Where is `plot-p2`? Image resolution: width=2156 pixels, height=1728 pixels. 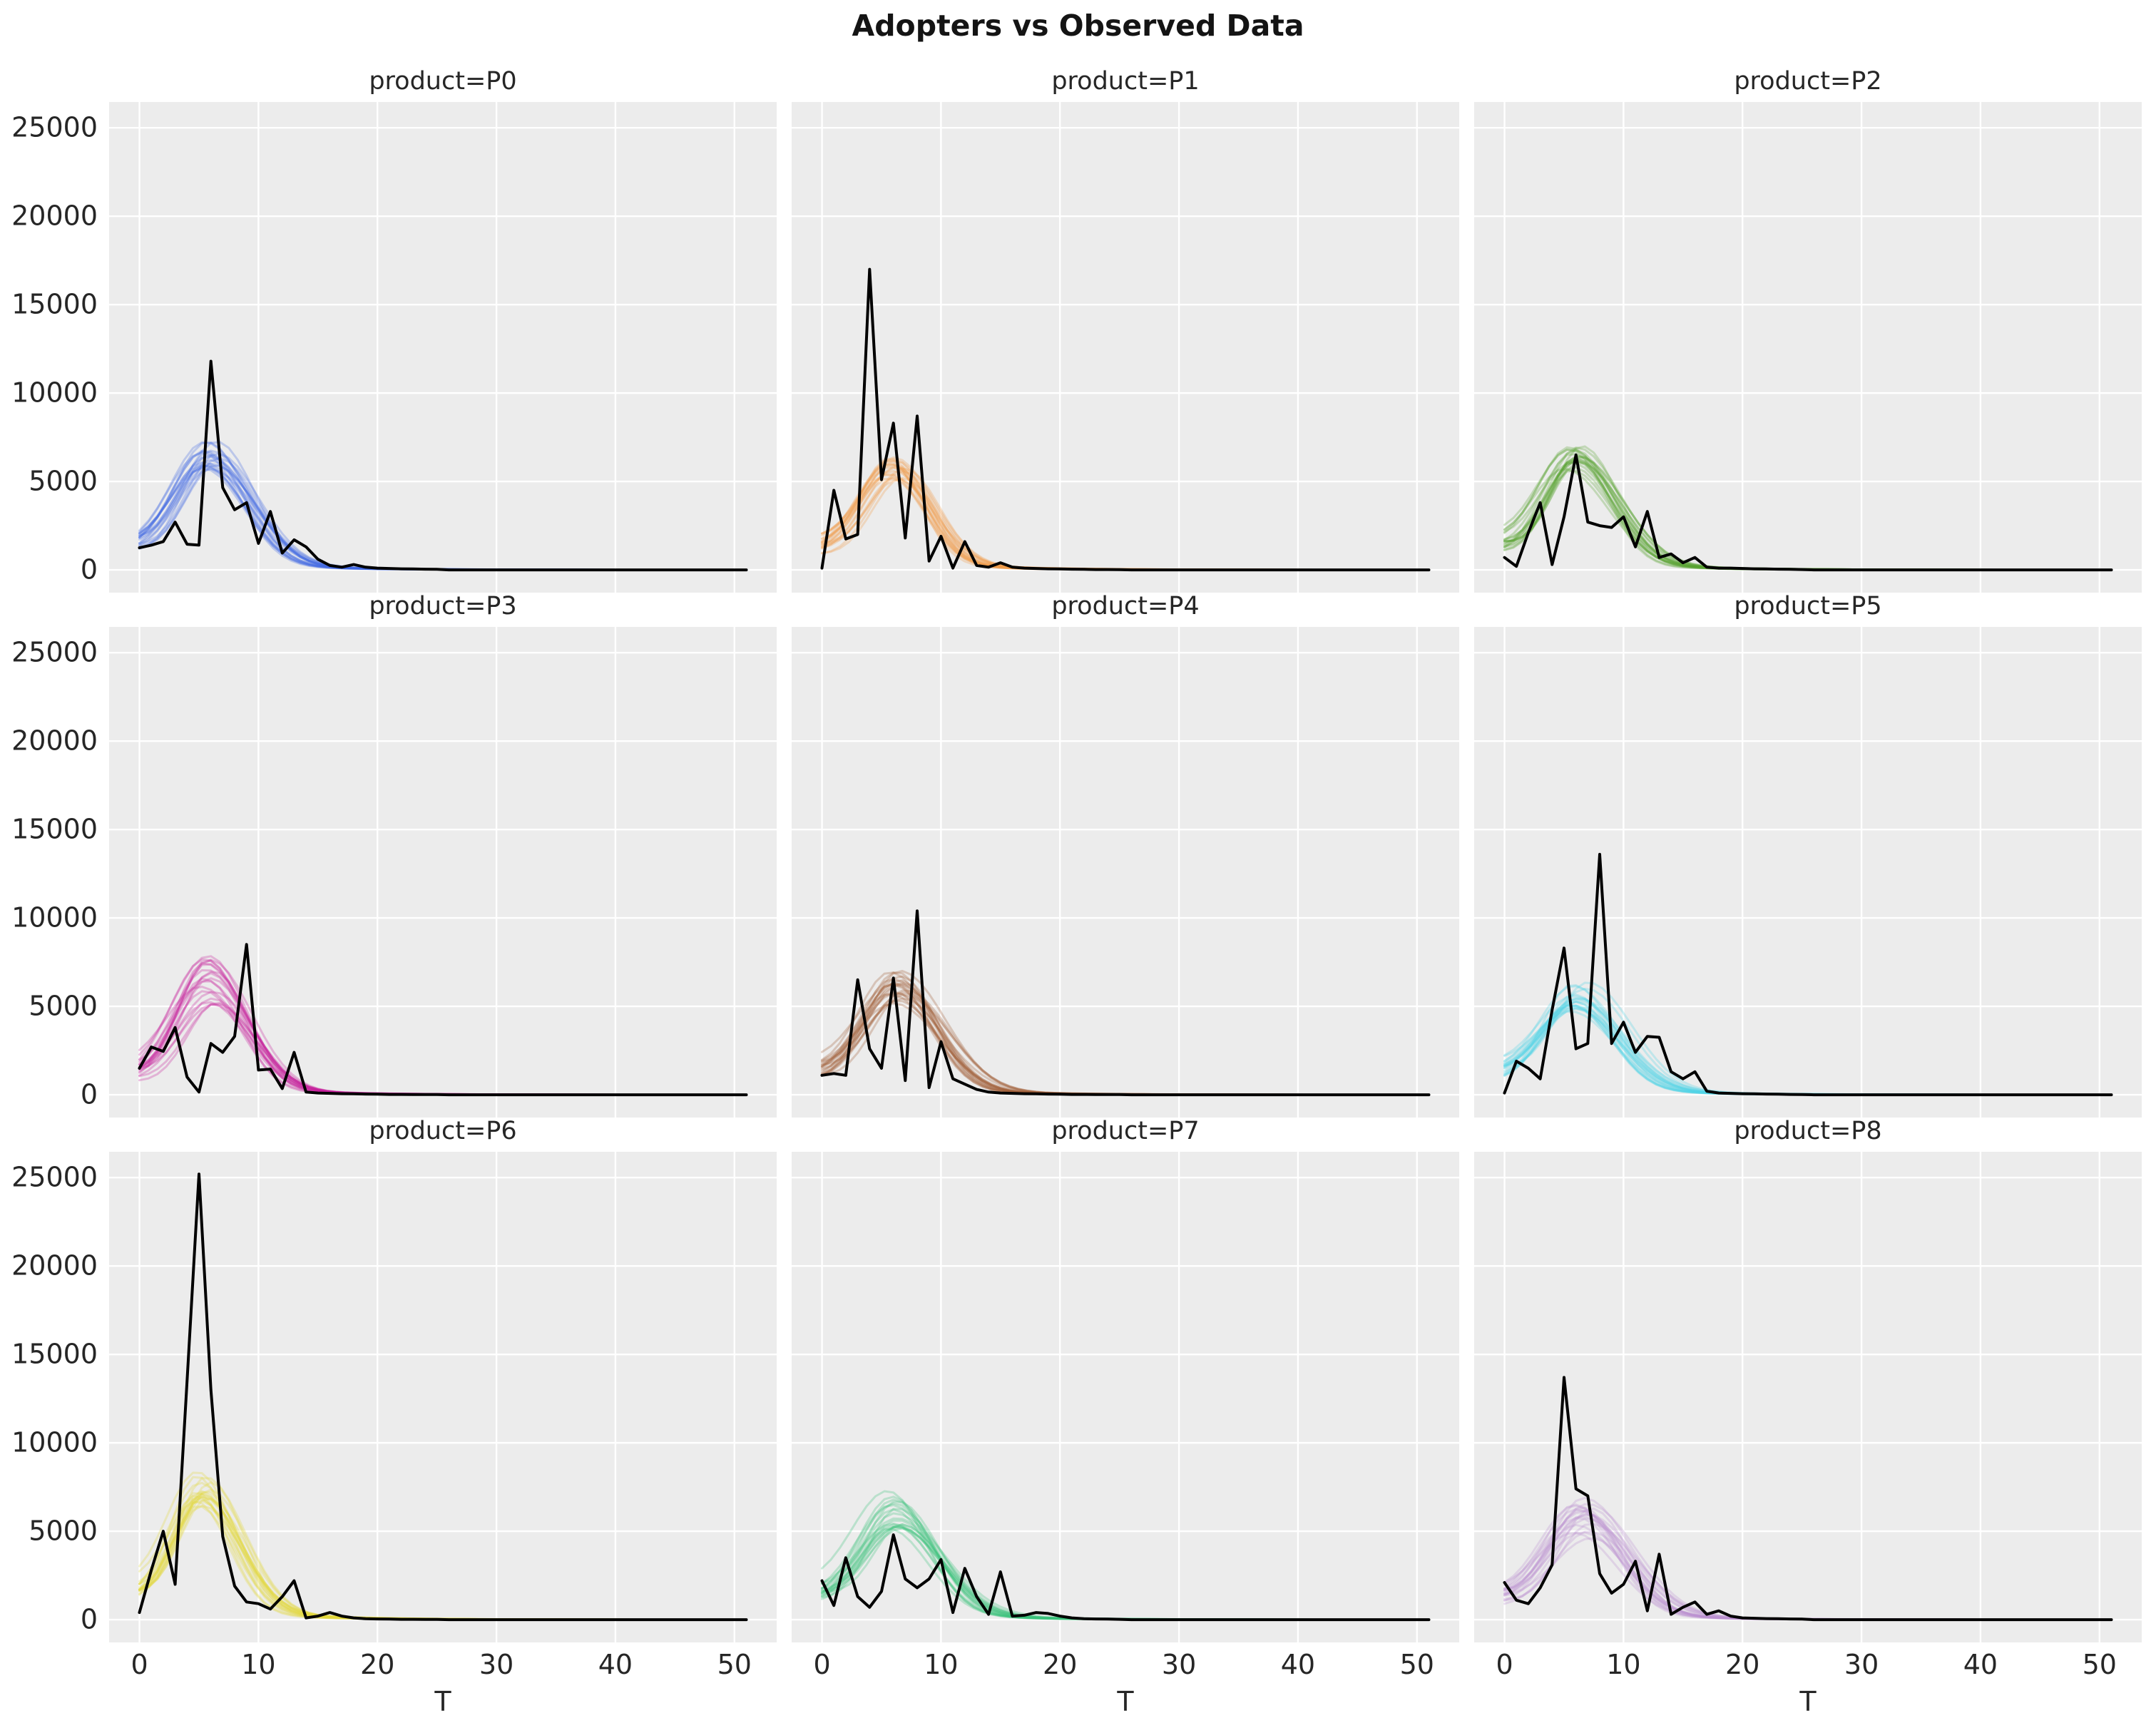 plot-p2 is located at coordinates (1808, 347).